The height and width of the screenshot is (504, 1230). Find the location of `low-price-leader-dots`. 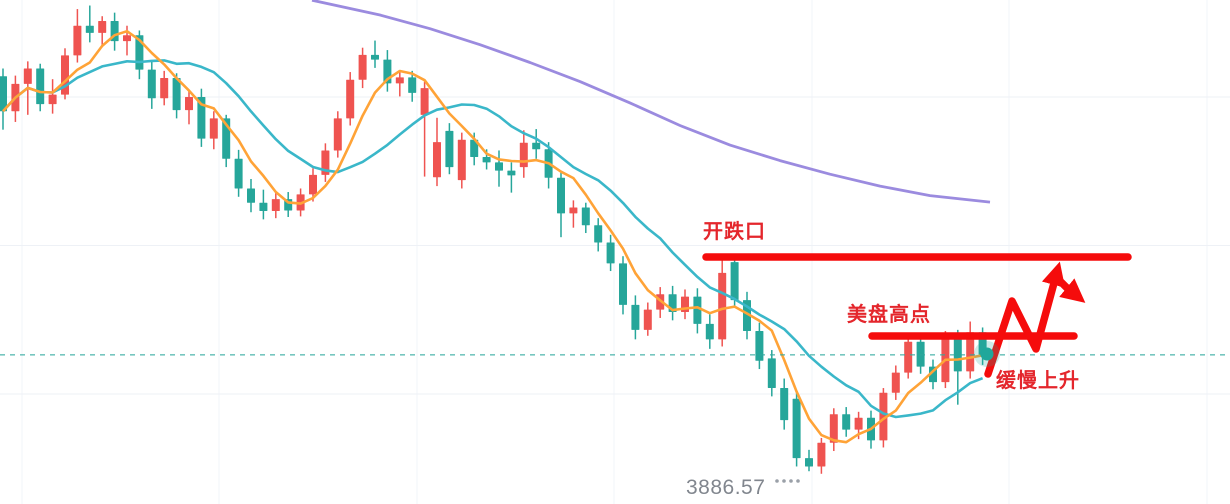

low-price-leader-dots is located at coordinates (787, 481).